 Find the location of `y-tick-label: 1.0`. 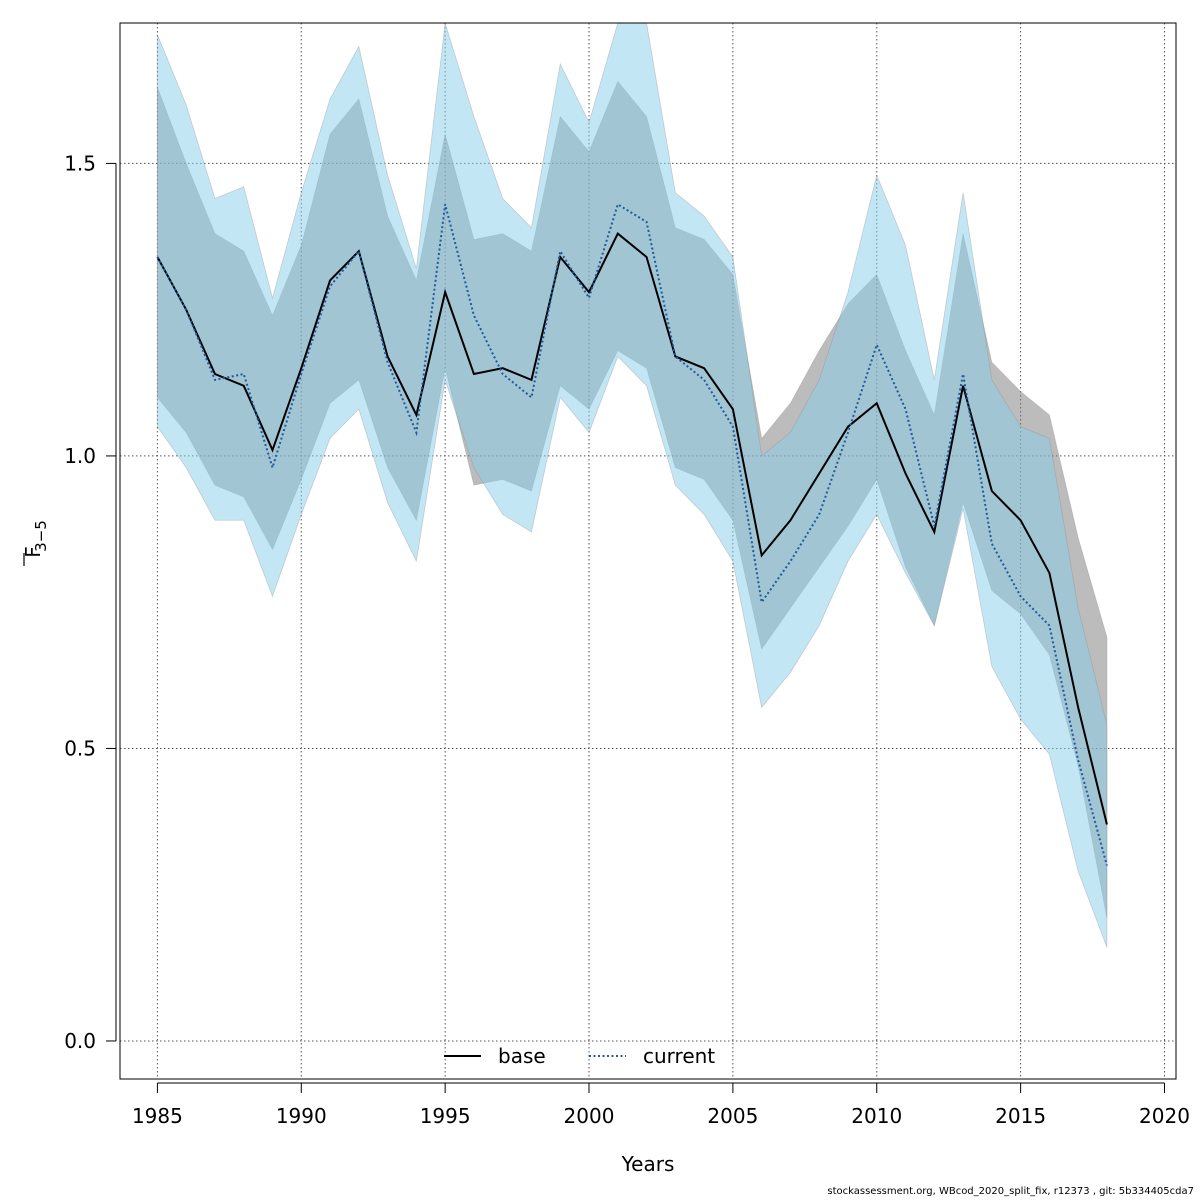

y-tick-label: 1.0 is located at coordinates (80, 456).